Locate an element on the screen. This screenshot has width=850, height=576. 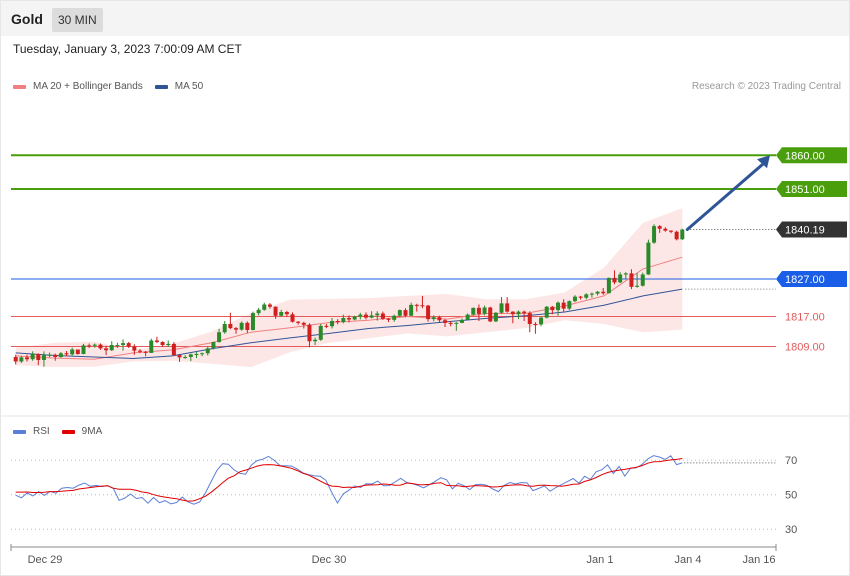
legend-ma50: MA 50 is located at coordinates (179, 86).